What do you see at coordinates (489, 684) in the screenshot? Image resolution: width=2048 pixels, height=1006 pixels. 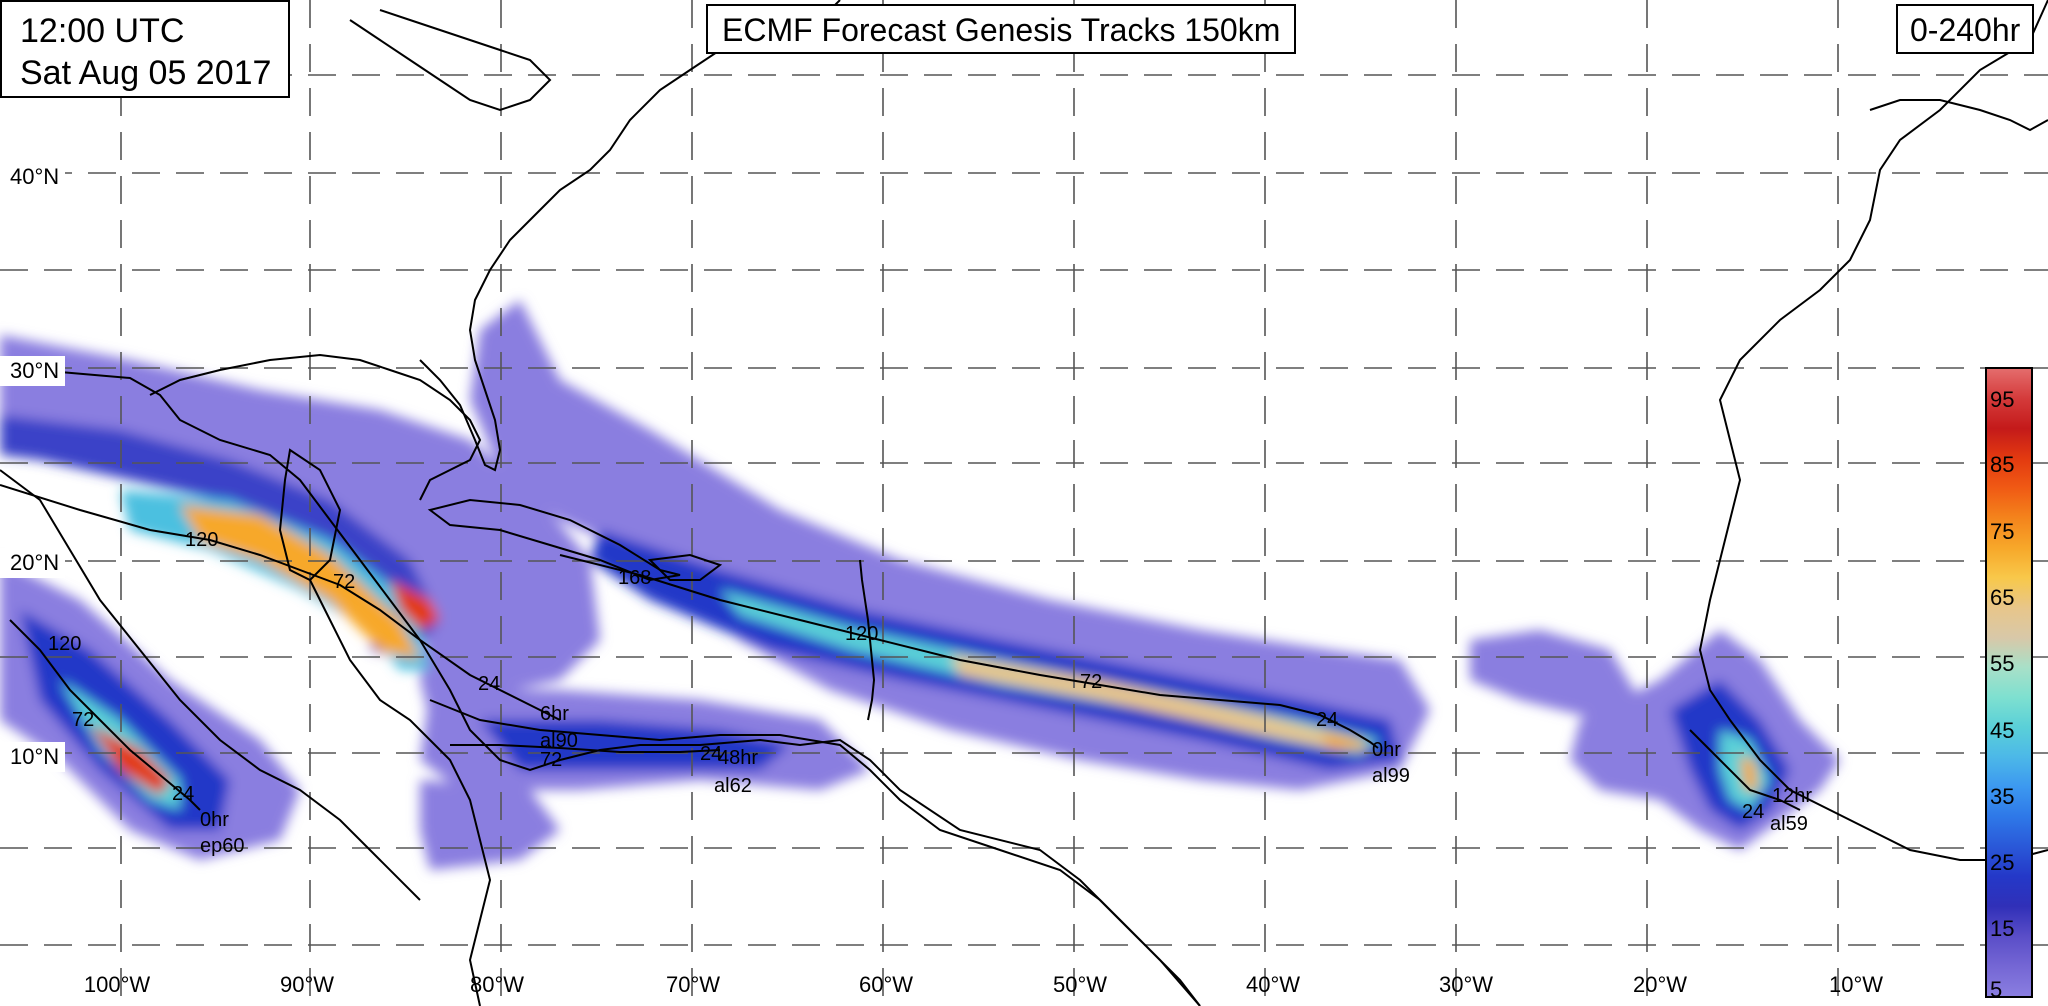 I see `label-al90-24: 24` at bounding box center [489, 684].